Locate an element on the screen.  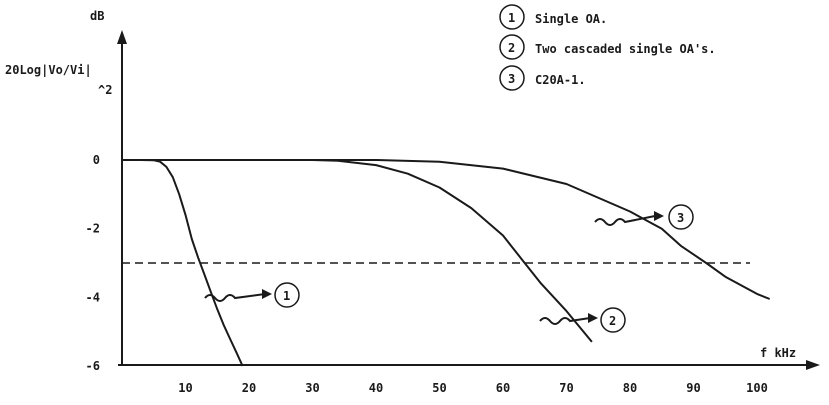
callout-1-number: 1 is located at coordinates (286, 296).